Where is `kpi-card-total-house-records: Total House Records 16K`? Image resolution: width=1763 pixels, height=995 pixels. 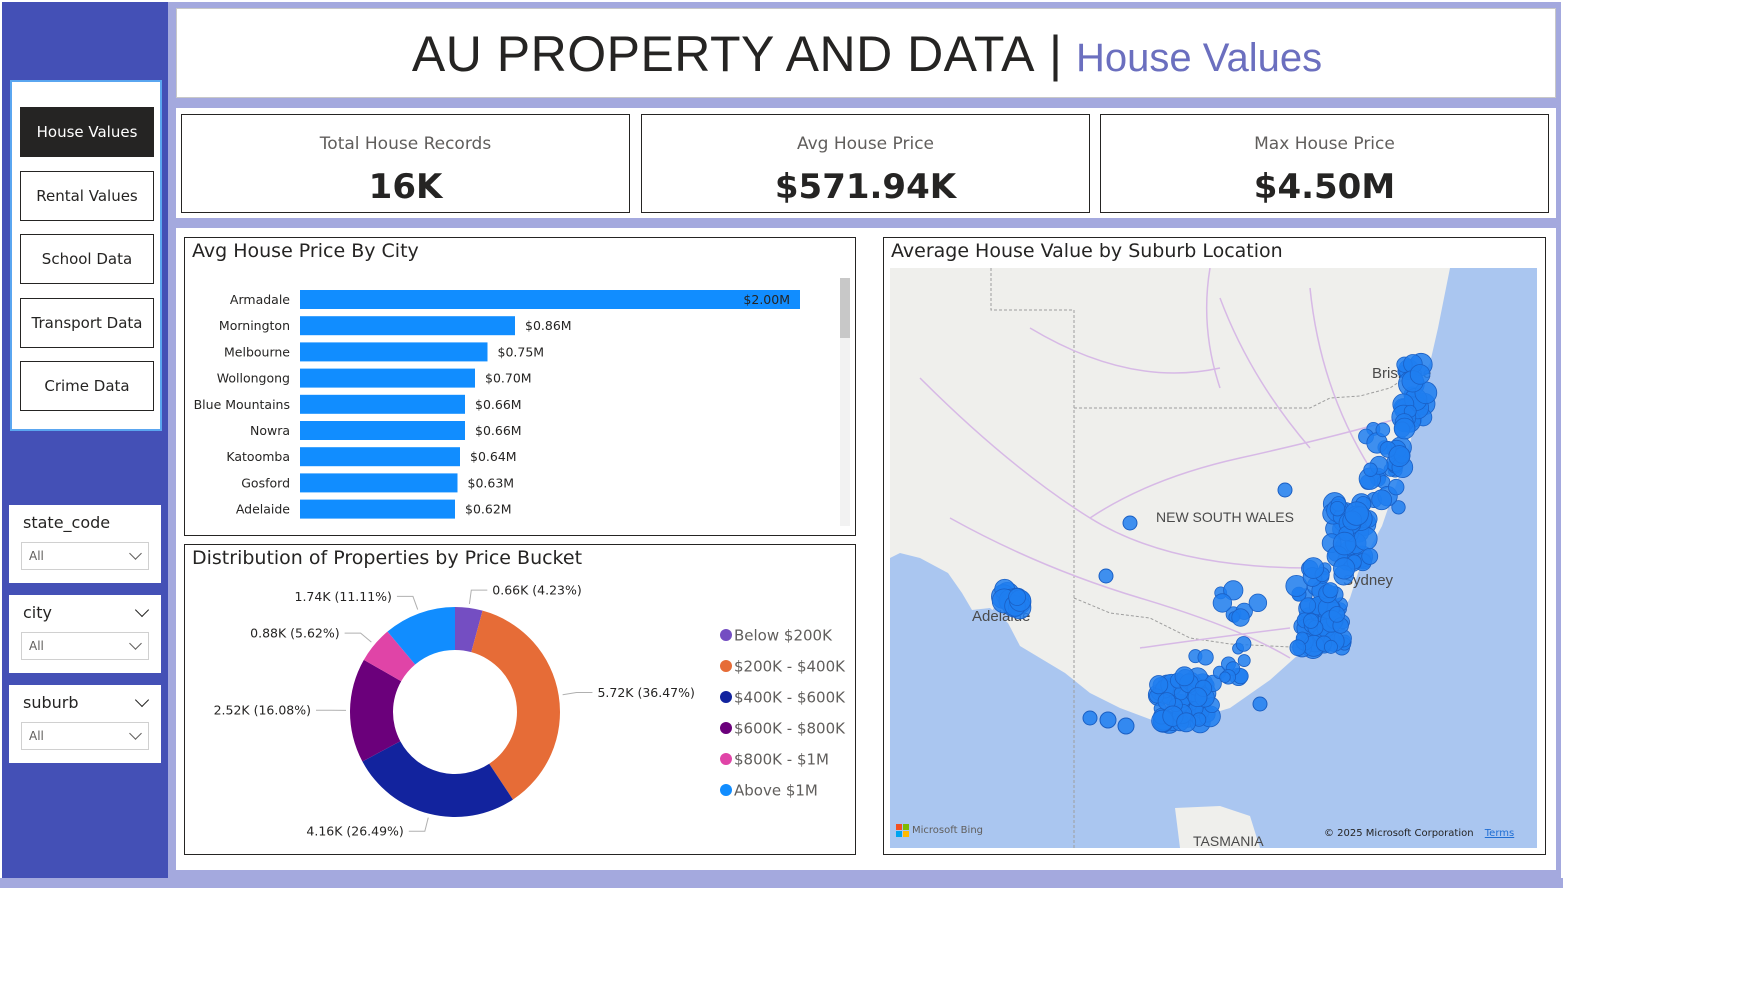
kpi-card-total-house-records: Total House Records 16K is located at coordinates (405, 163).